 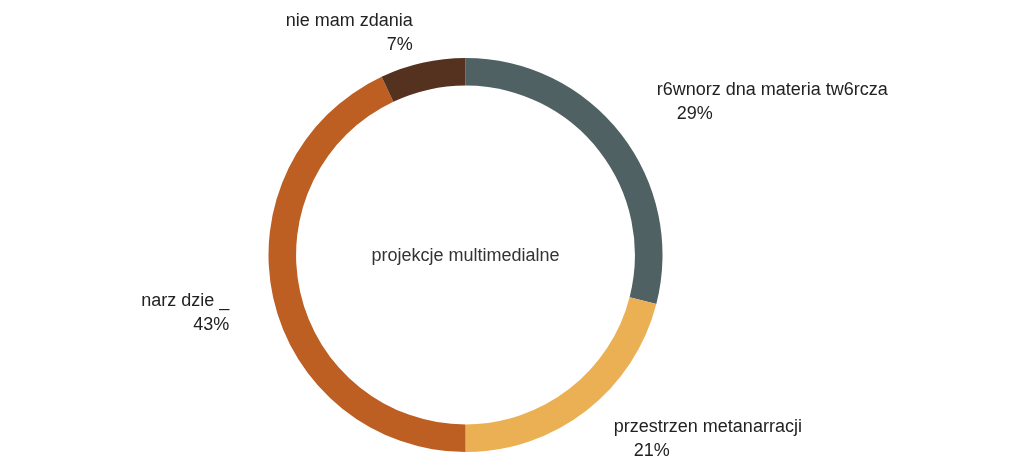 What do you see at coordinates (186, 301) in the screenshot?
I see `slice-label: narz dzie _` at bounding box center [186, 301].